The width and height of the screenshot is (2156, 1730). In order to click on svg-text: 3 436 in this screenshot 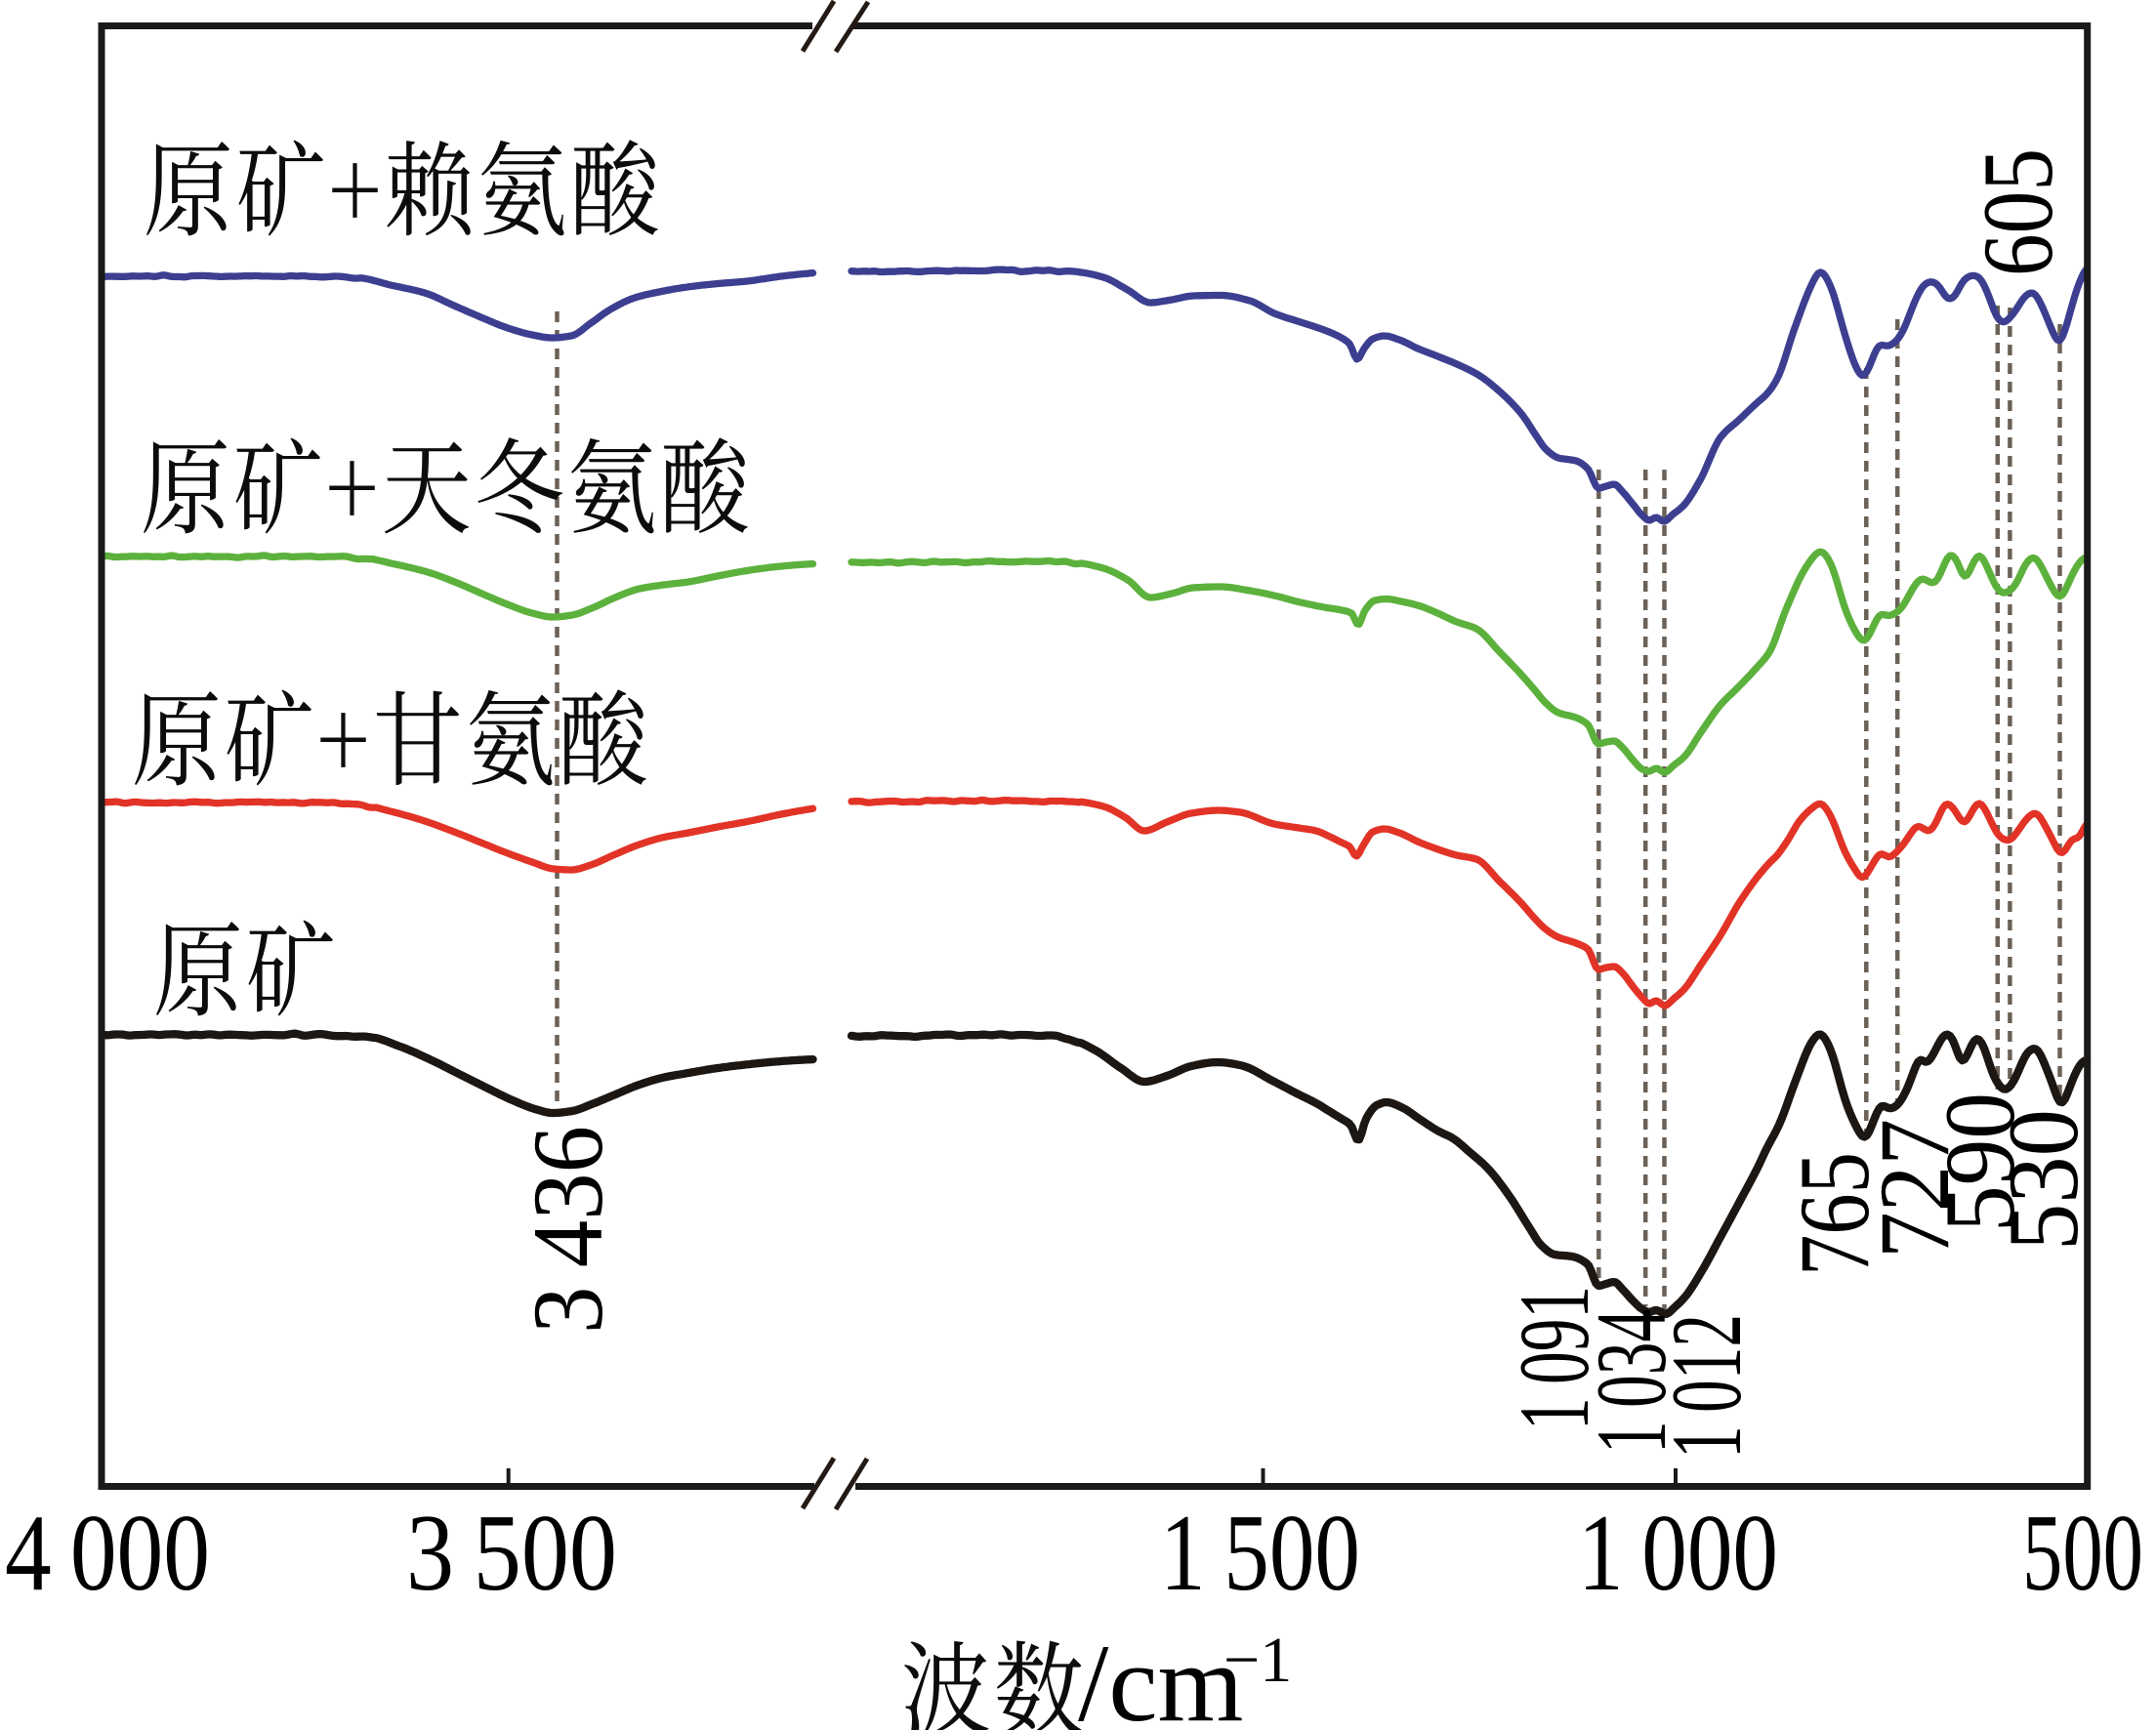, I will do `click(568, 1230)`.